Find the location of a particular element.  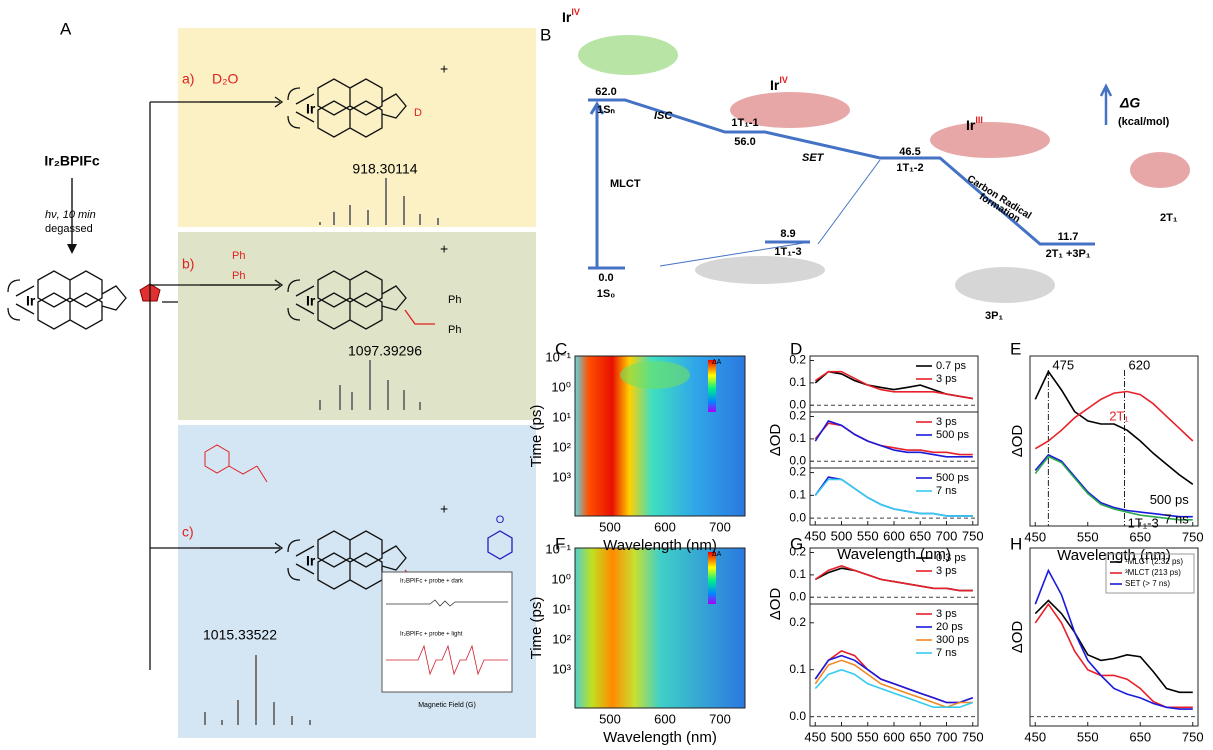

heatmap is located at coordinates (660, 628).